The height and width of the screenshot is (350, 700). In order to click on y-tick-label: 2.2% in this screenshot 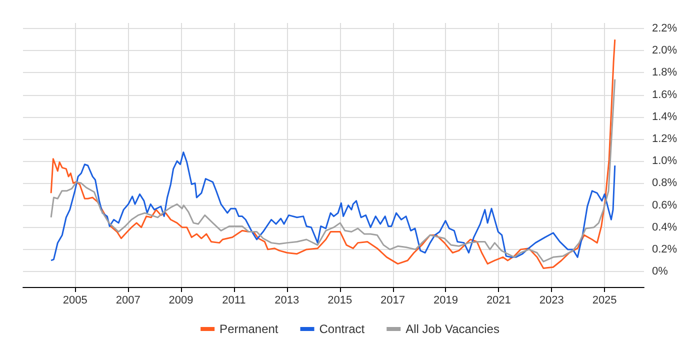, I will do `click(665, 28)`.